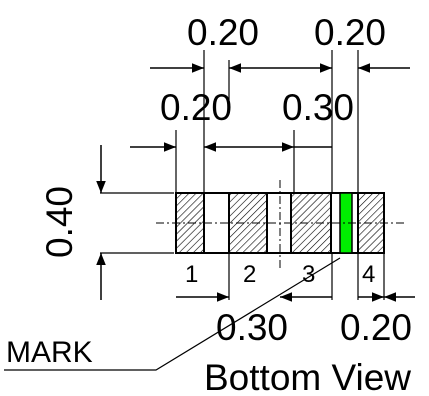 This screenshot has width=429, height=396. What do you see at coordinates (280, 224) in the screenshot?
I see `center-lines` at bounding box center [280, 224].